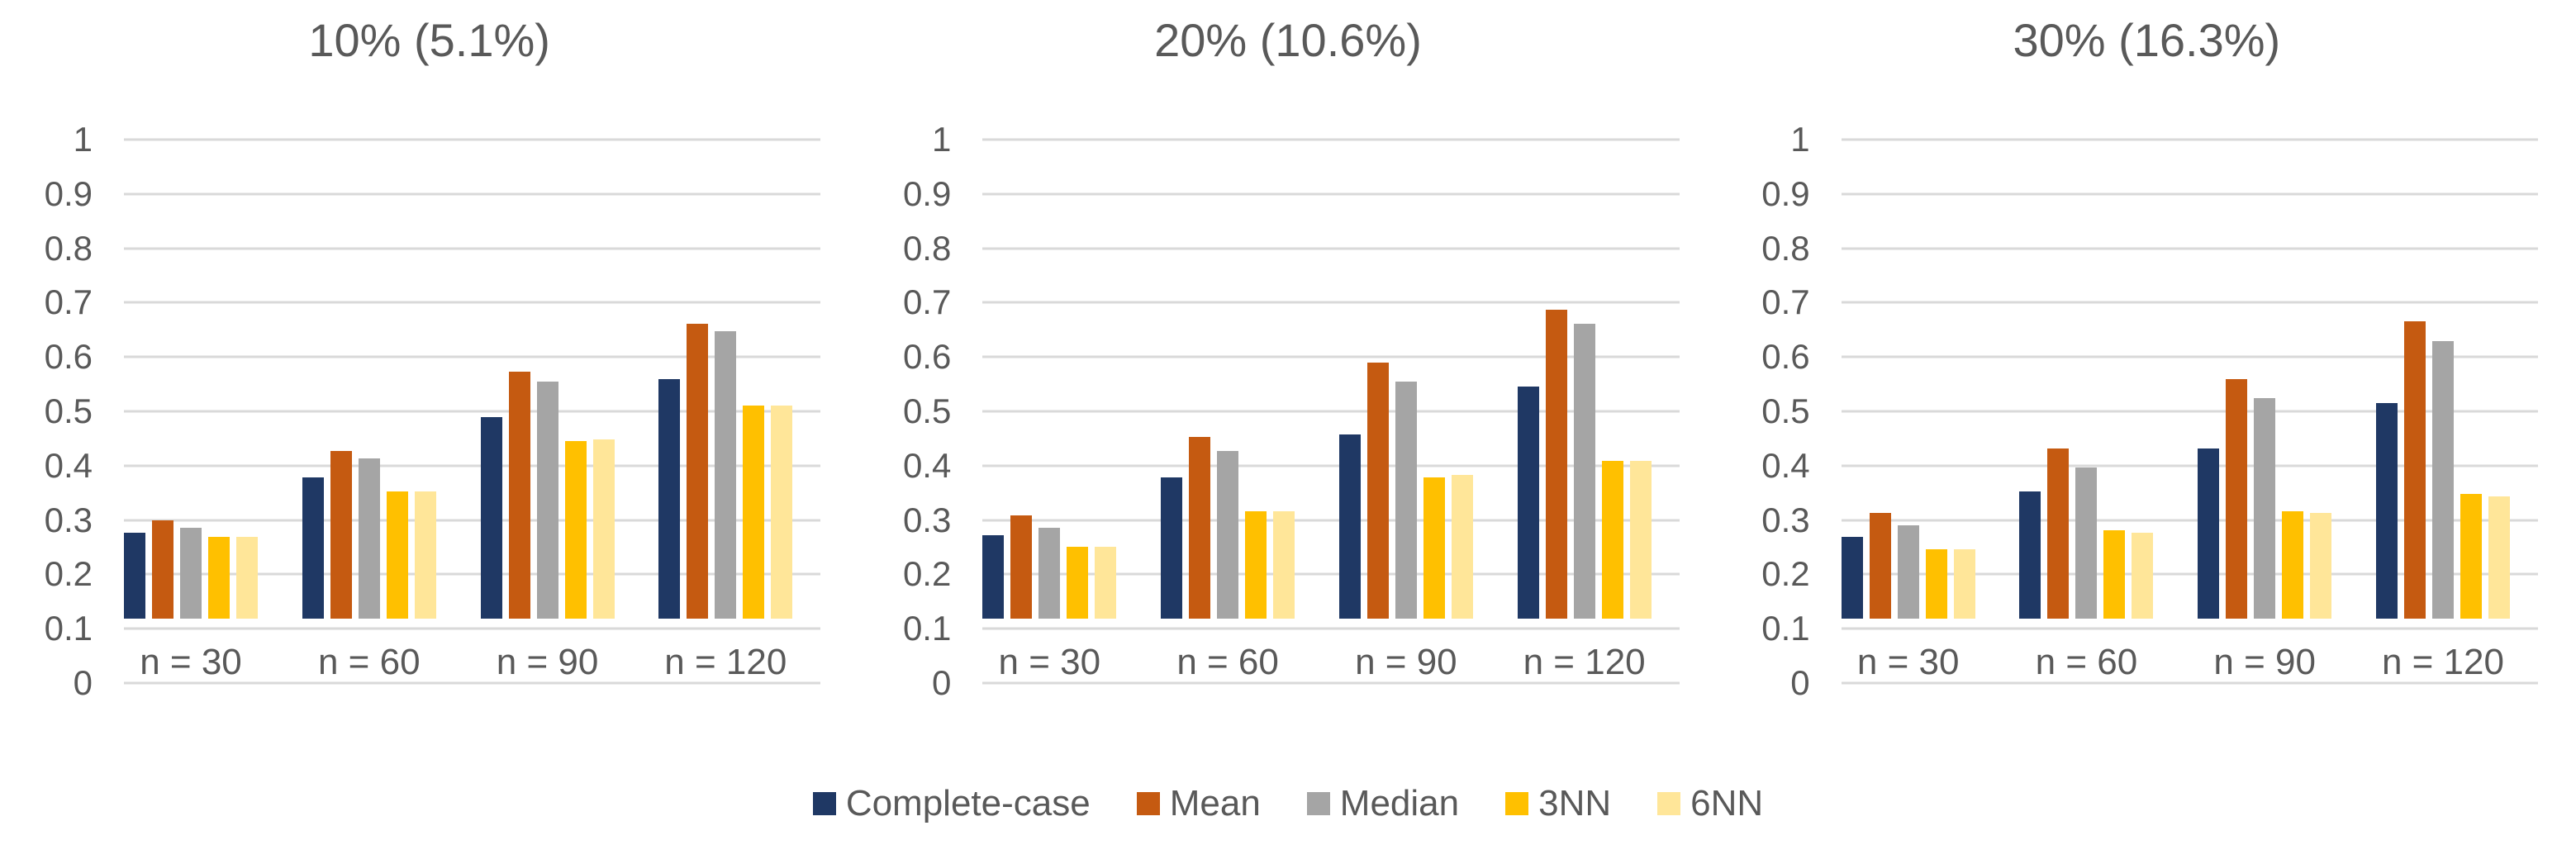 This screenshot has width=2576, height=859. I want to click on legend-item-median: Median, so click(1382, 803).